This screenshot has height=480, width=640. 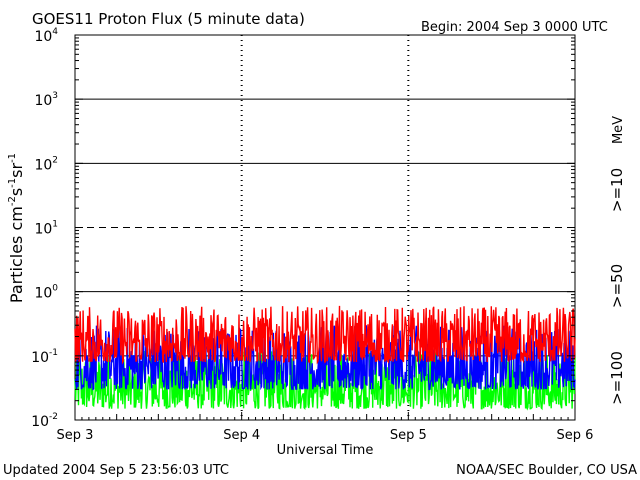 What do you see at coordinates (75, 435) in the screenshot?
I see `x-tick-label: Sep 3` at bounding box center [75, 435].